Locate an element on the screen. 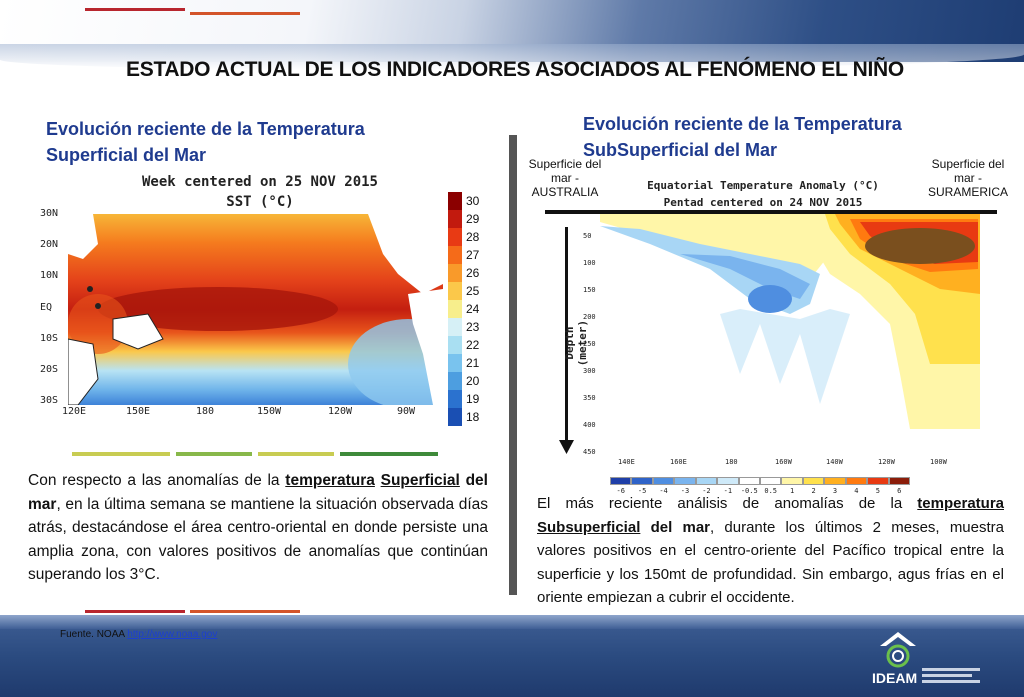  colorbar-label: 18 is located at coordinates (473, 417).